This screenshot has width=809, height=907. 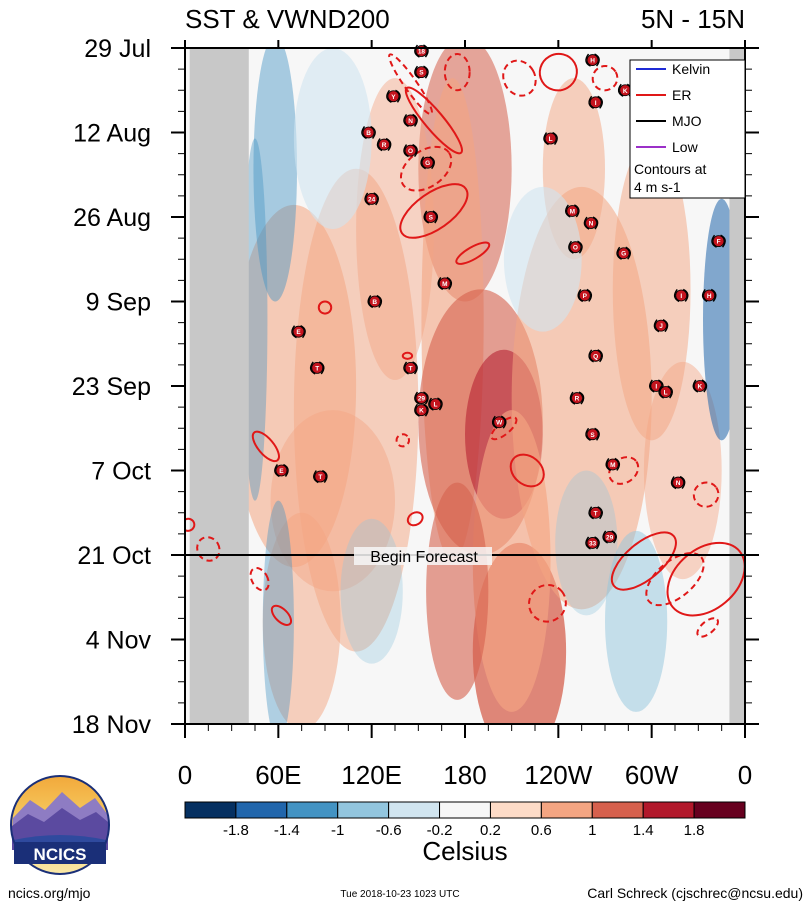 I want to click on y-tick-label: 9 Sep, so click(x=118, y=303).